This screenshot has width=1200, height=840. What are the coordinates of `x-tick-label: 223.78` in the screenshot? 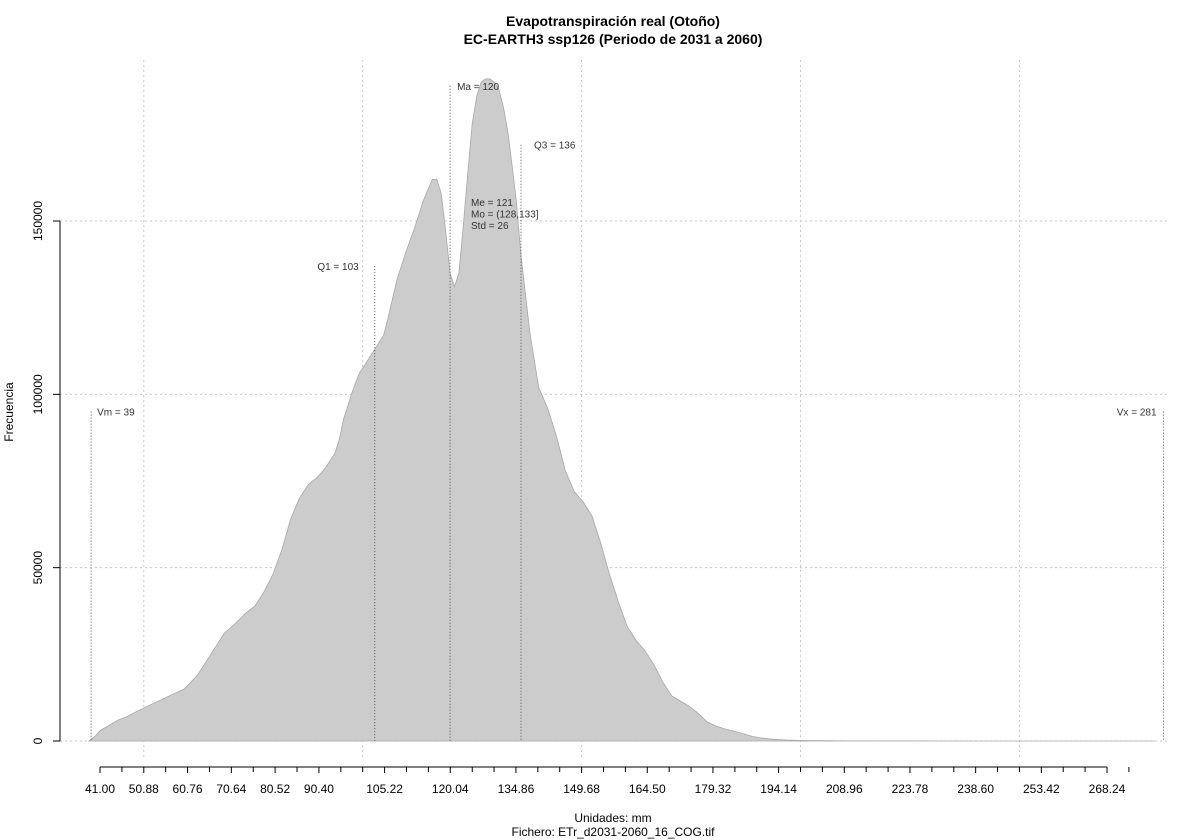 It's located at (910, 789).